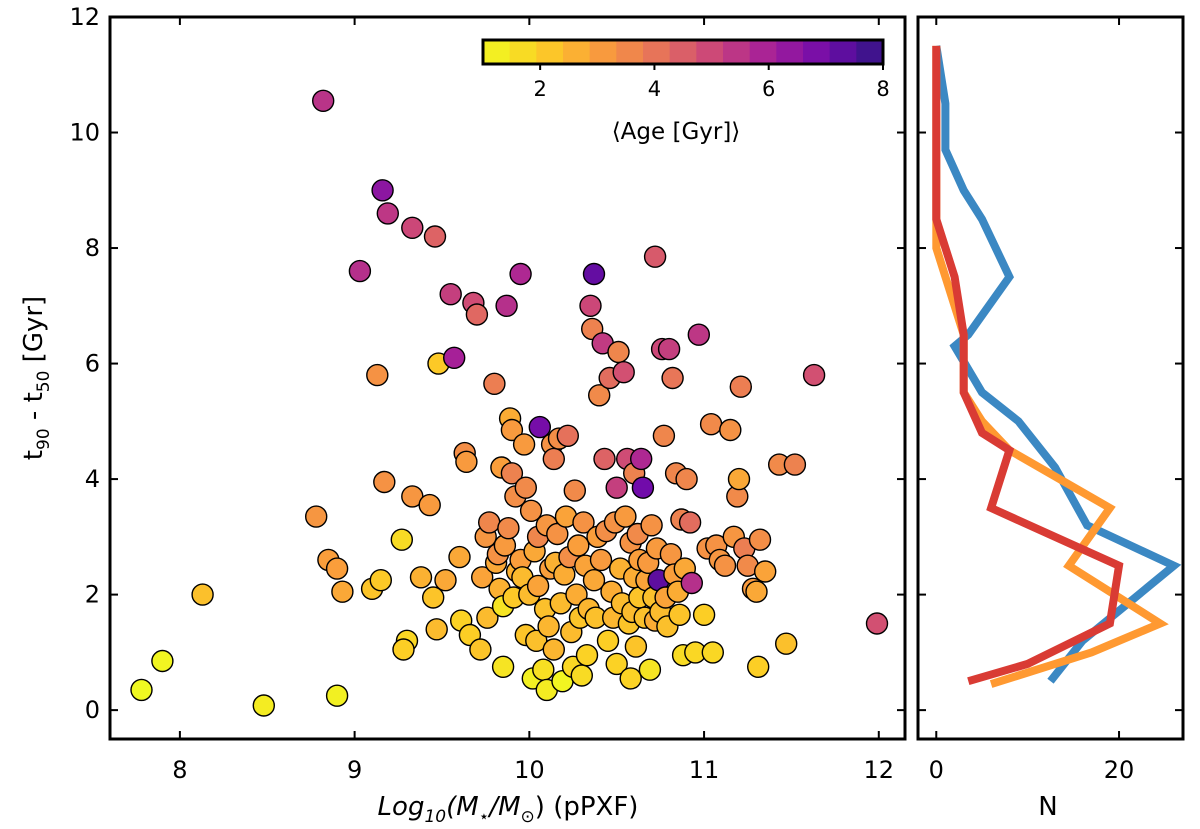  What do you see at coordinates (676, 132) in the screenshot?
I see `colorbar-label: ⟨Age [Gyr]⟩` at bounding box center [676, 132].